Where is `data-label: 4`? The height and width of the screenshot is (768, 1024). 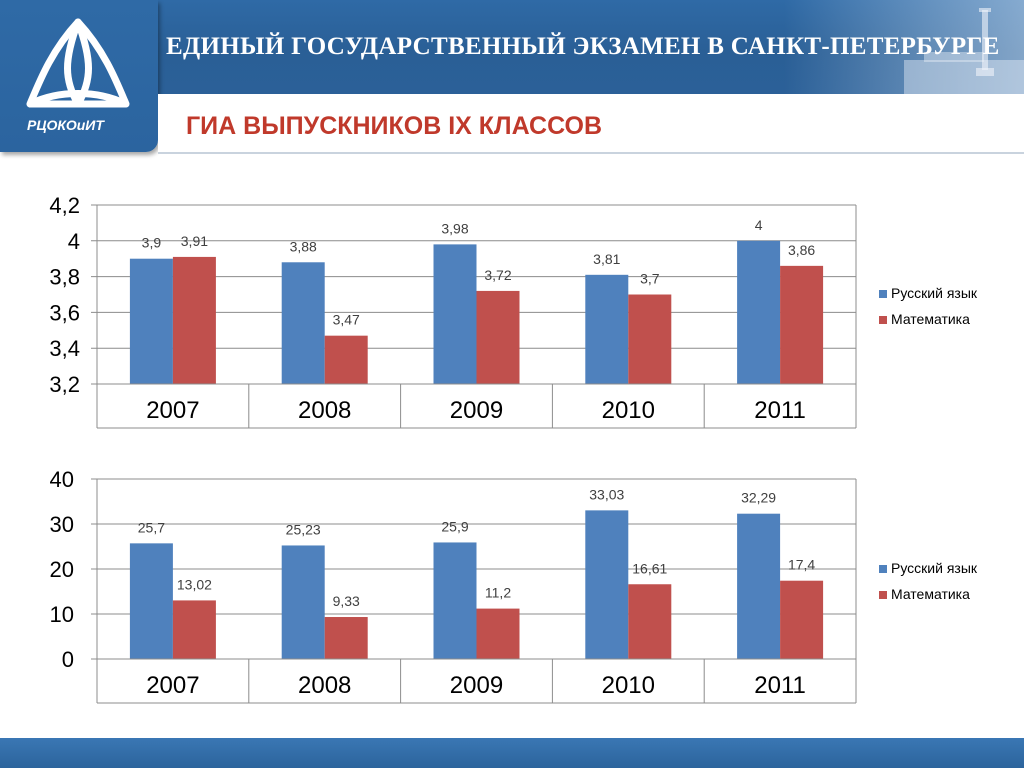 data-label: 4 is located at coordinates (759, 225).